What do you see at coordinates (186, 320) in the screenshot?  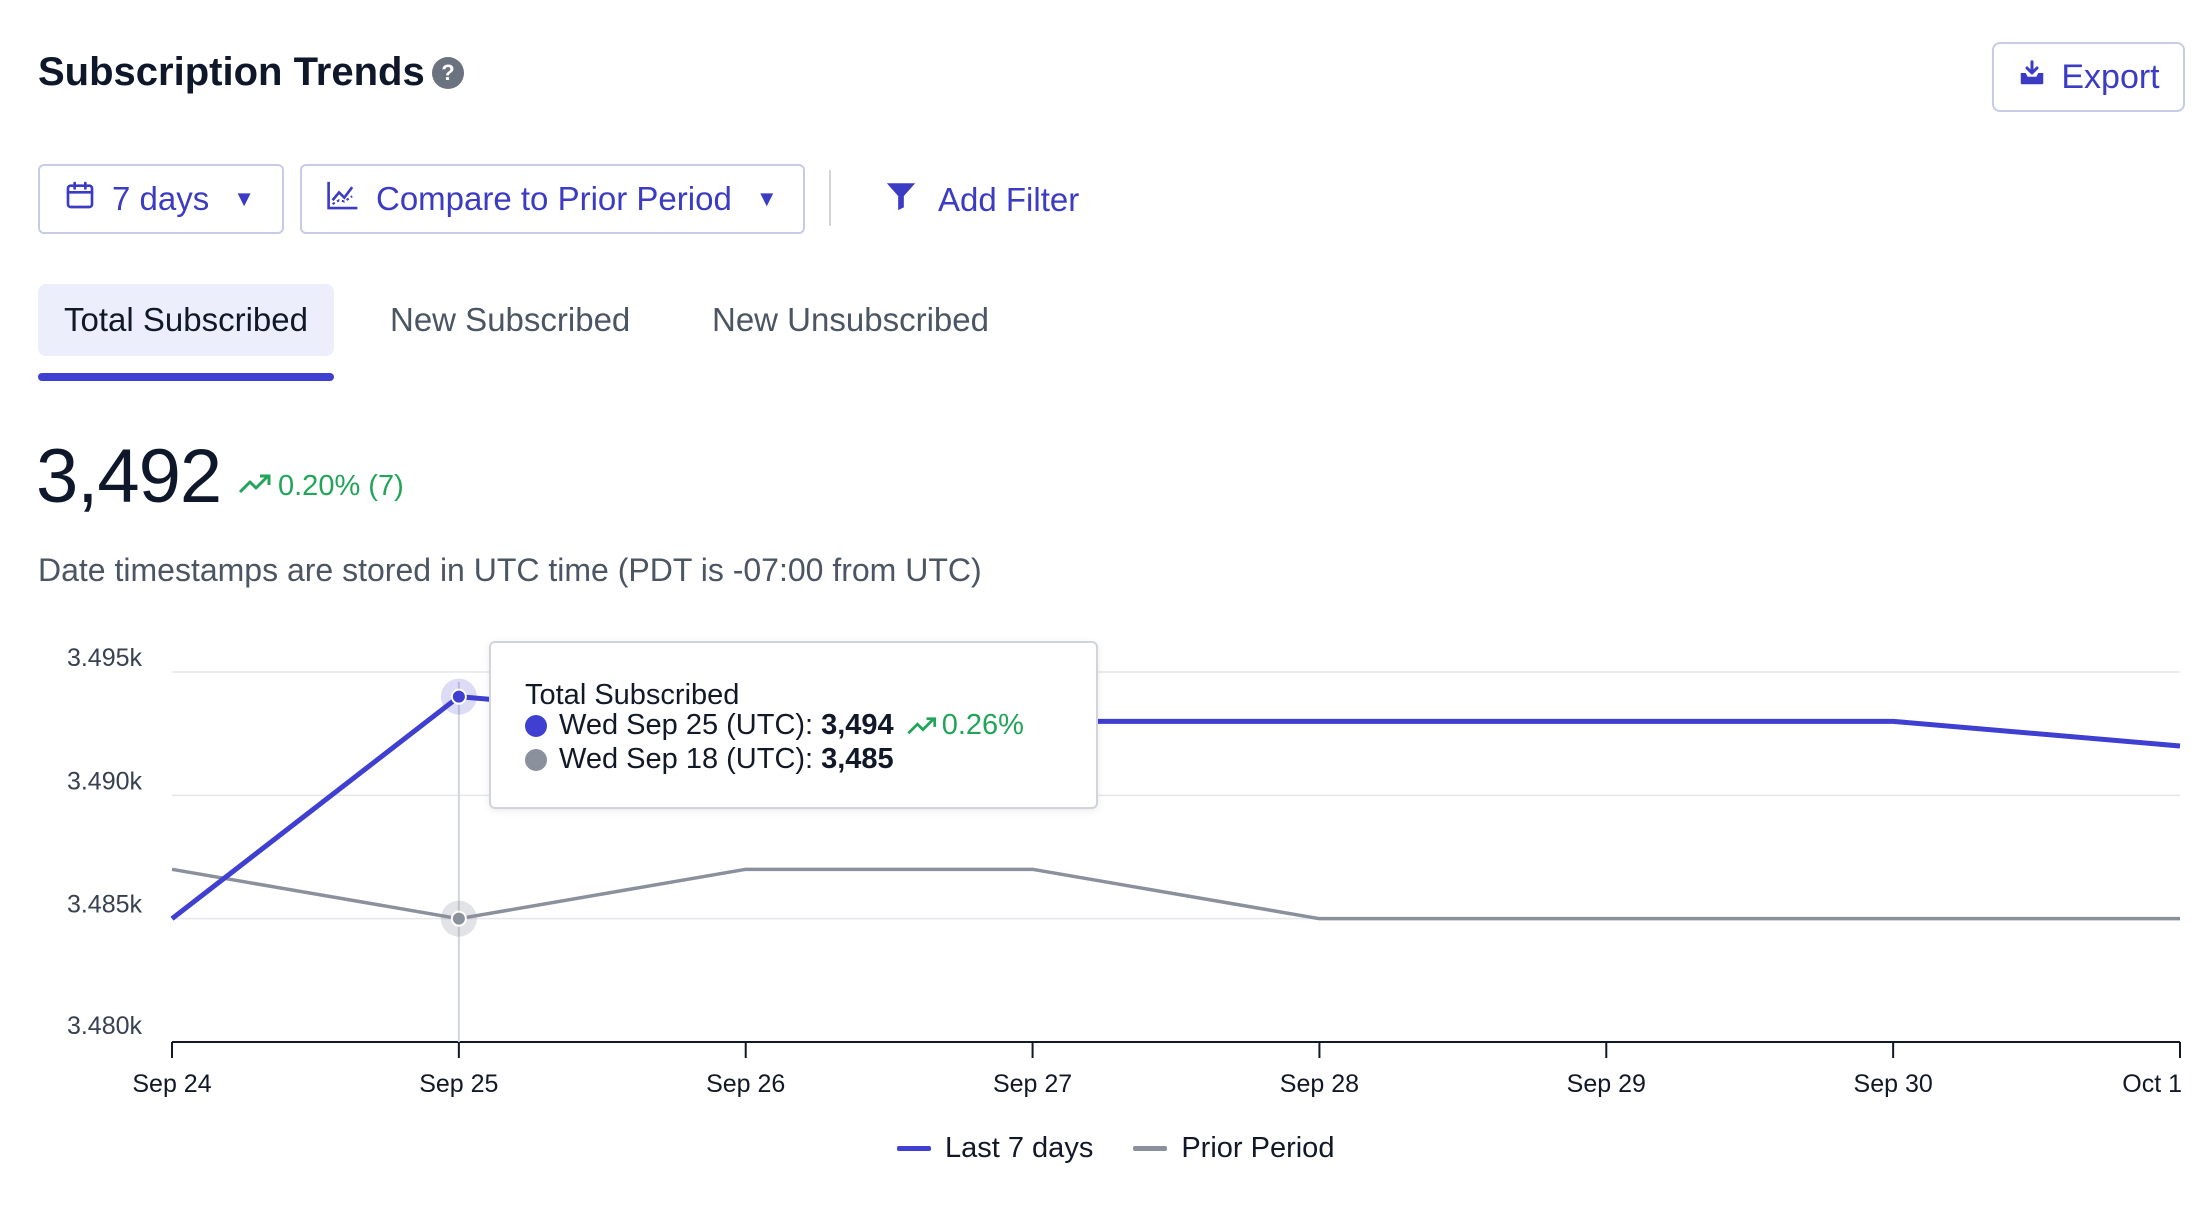 I see `tab-total-subscribed: Total Subscribed` at bounding box center [186, 320].